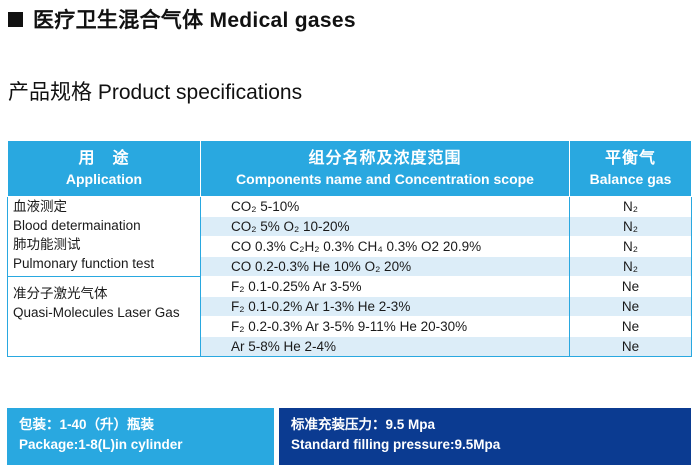  I want to click on application-text: 肺功能测试, so click(47, 244).